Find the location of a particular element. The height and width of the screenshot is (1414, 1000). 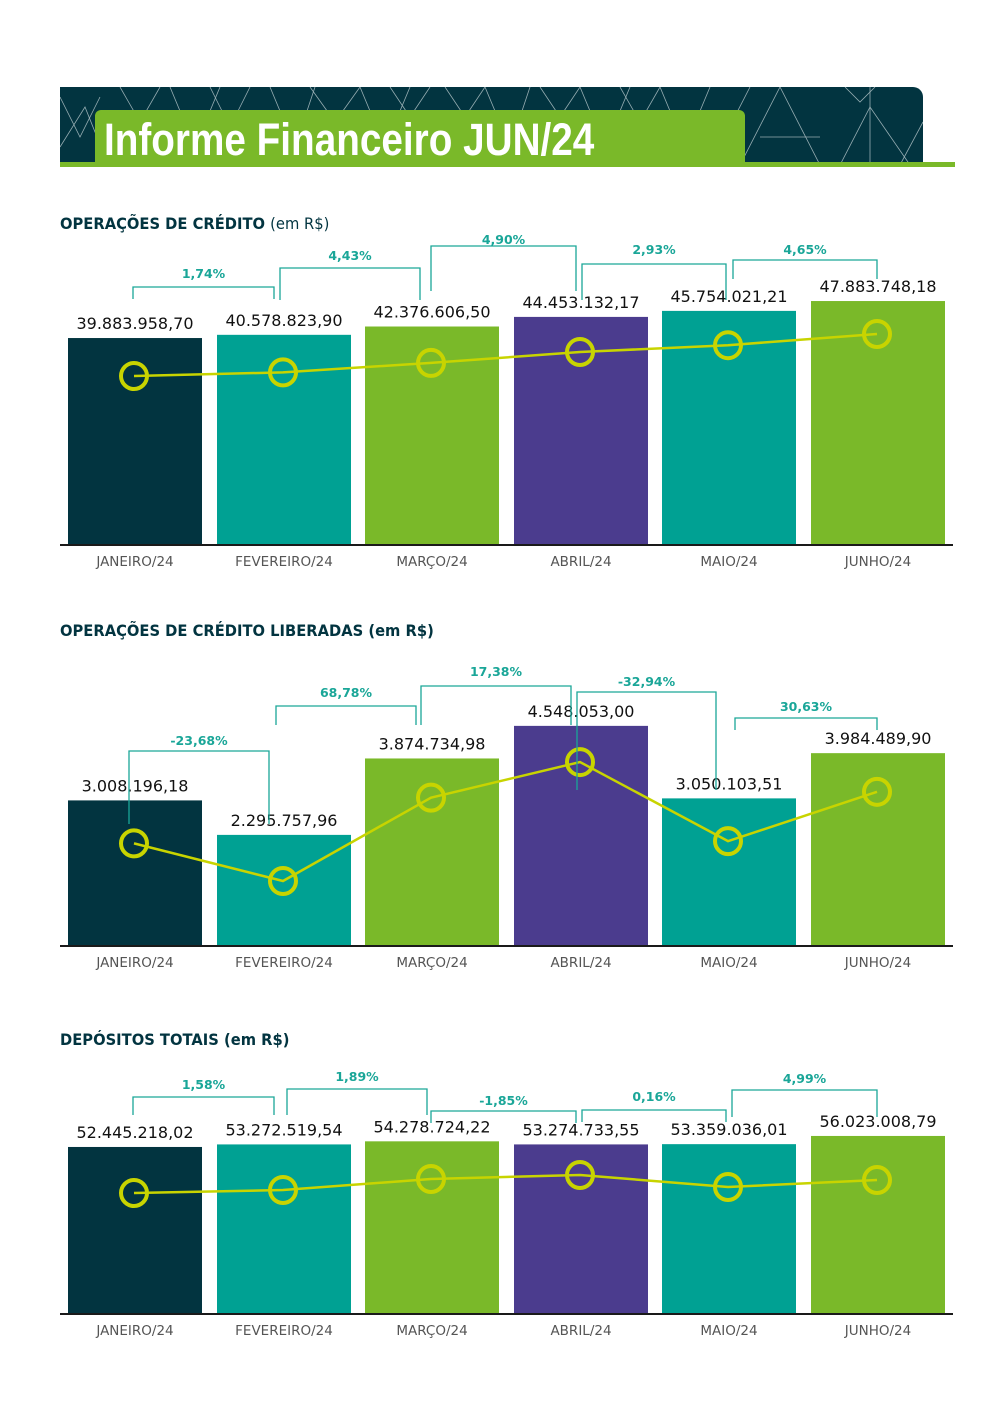

value-label: 53.272.519,54 is located at coordinates (283, 1129).